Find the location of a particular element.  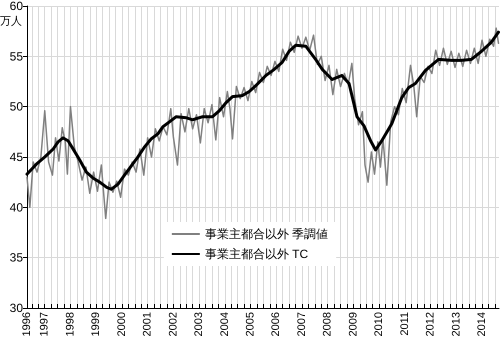

y-tick-label: 40 is located at coordinates (17, 207).